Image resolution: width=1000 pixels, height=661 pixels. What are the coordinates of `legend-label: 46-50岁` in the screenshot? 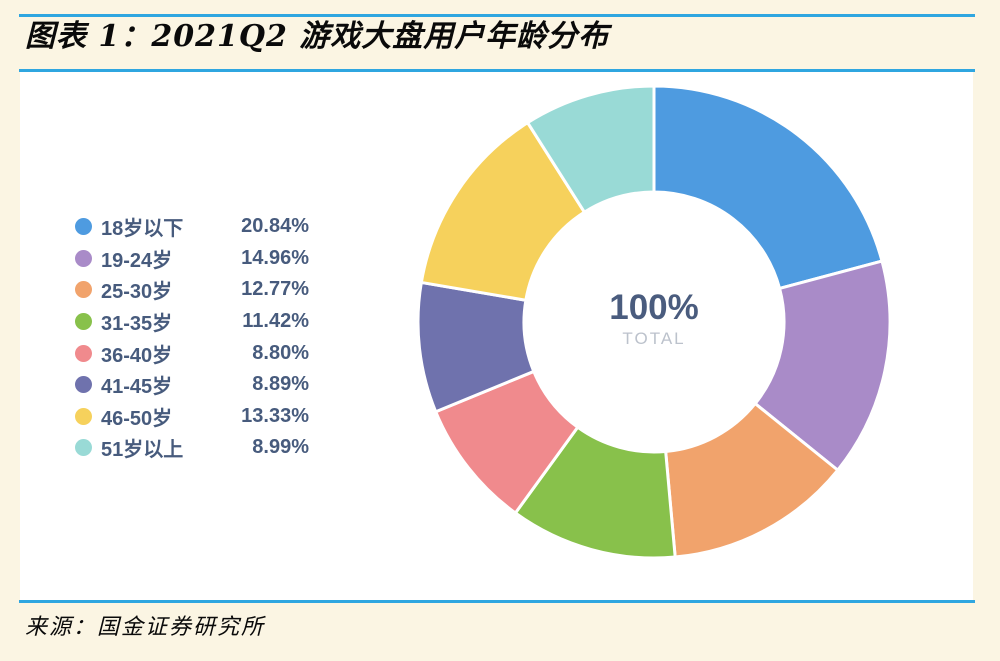 It's located at (137, 418).